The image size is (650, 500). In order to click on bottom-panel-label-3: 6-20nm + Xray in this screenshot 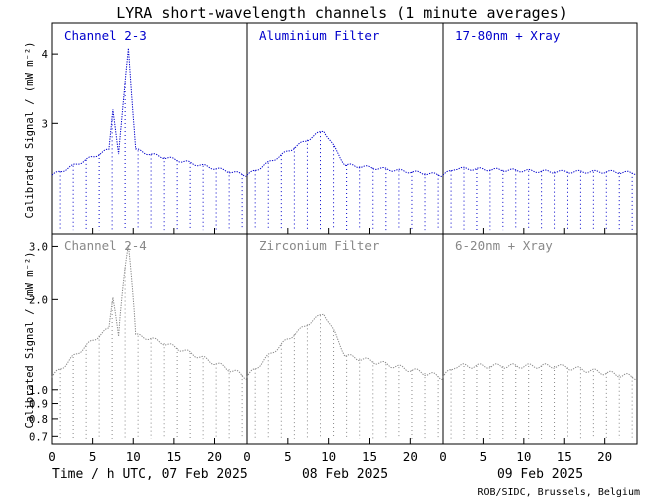, I will do `click(504, 245)`.